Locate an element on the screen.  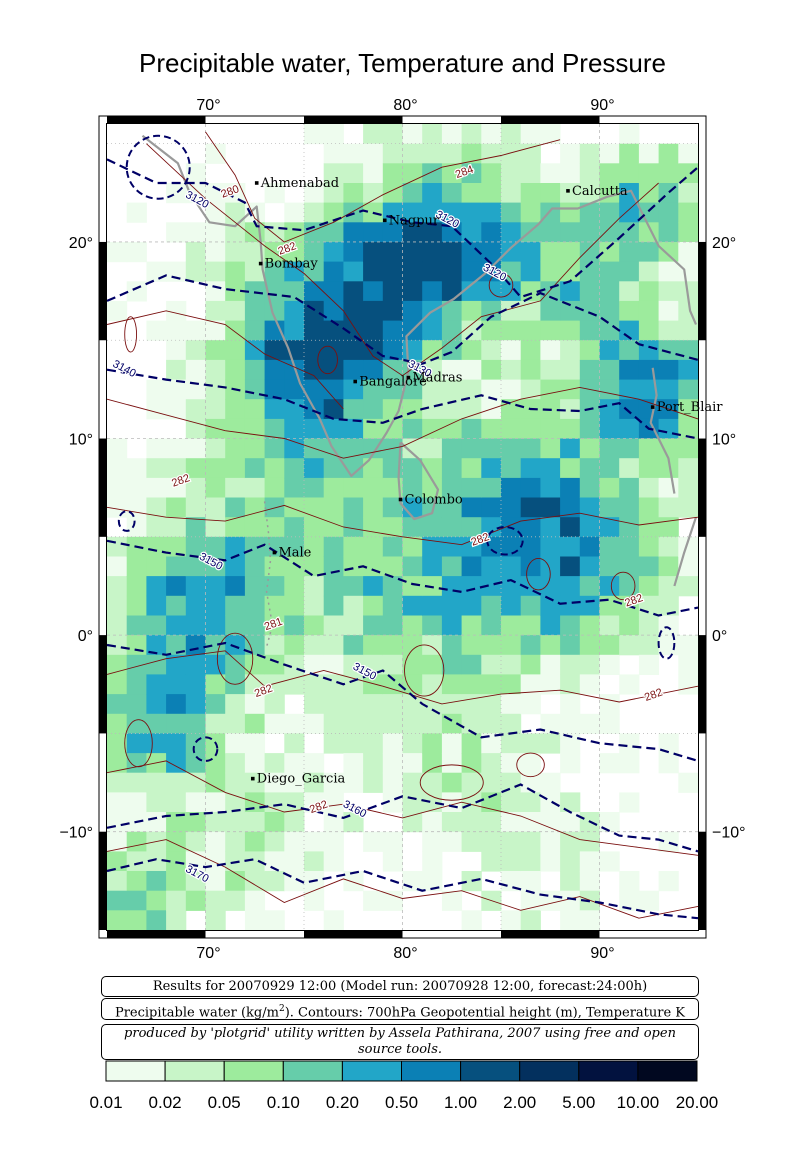
legend-swatch is located at coordinates (431, 1071).